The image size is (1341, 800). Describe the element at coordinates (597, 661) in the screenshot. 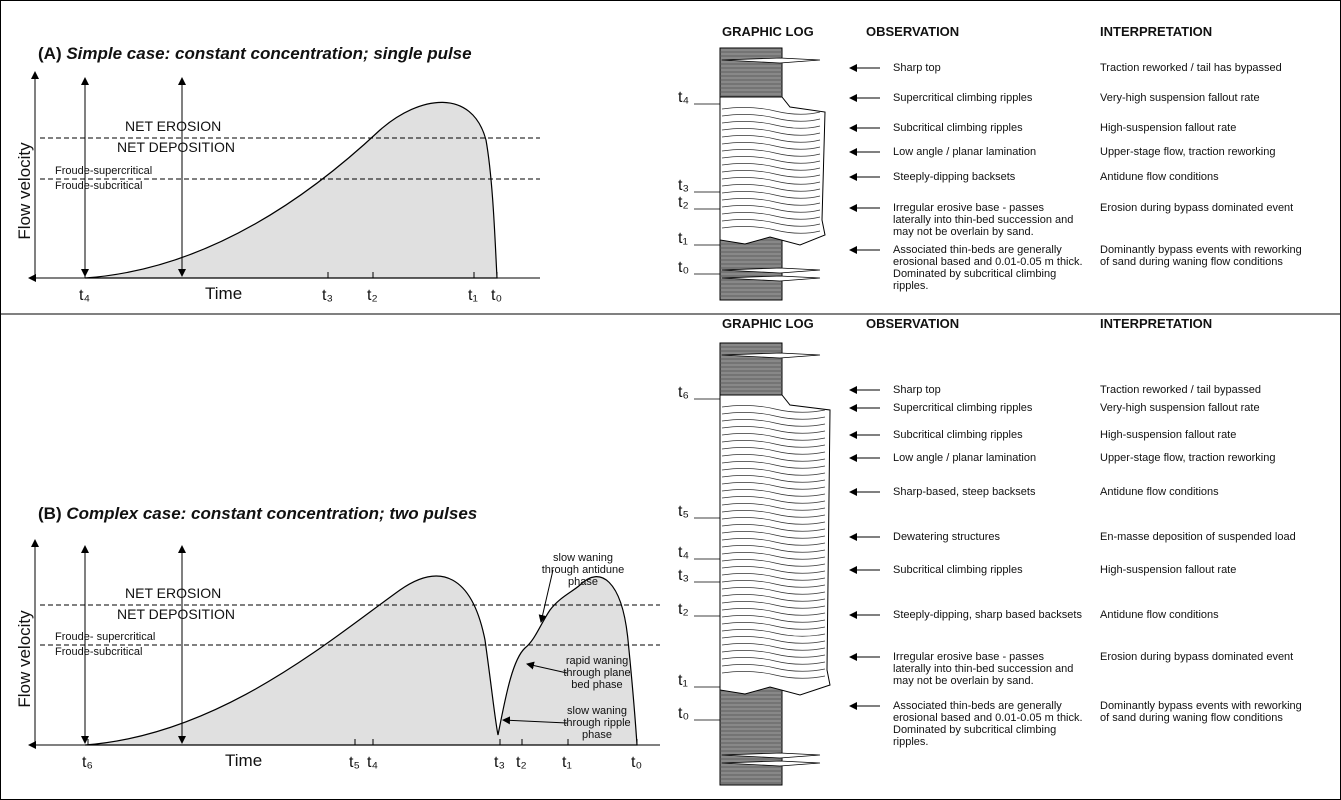

I see `annotation: rapid waning` at that location.